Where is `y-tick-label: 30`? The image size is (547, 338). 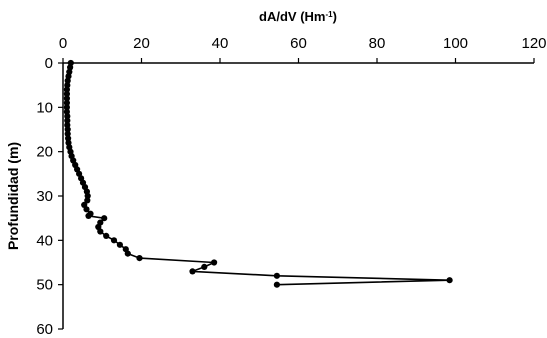
y-tick-label: 30 is located at coordinates (44, 196).